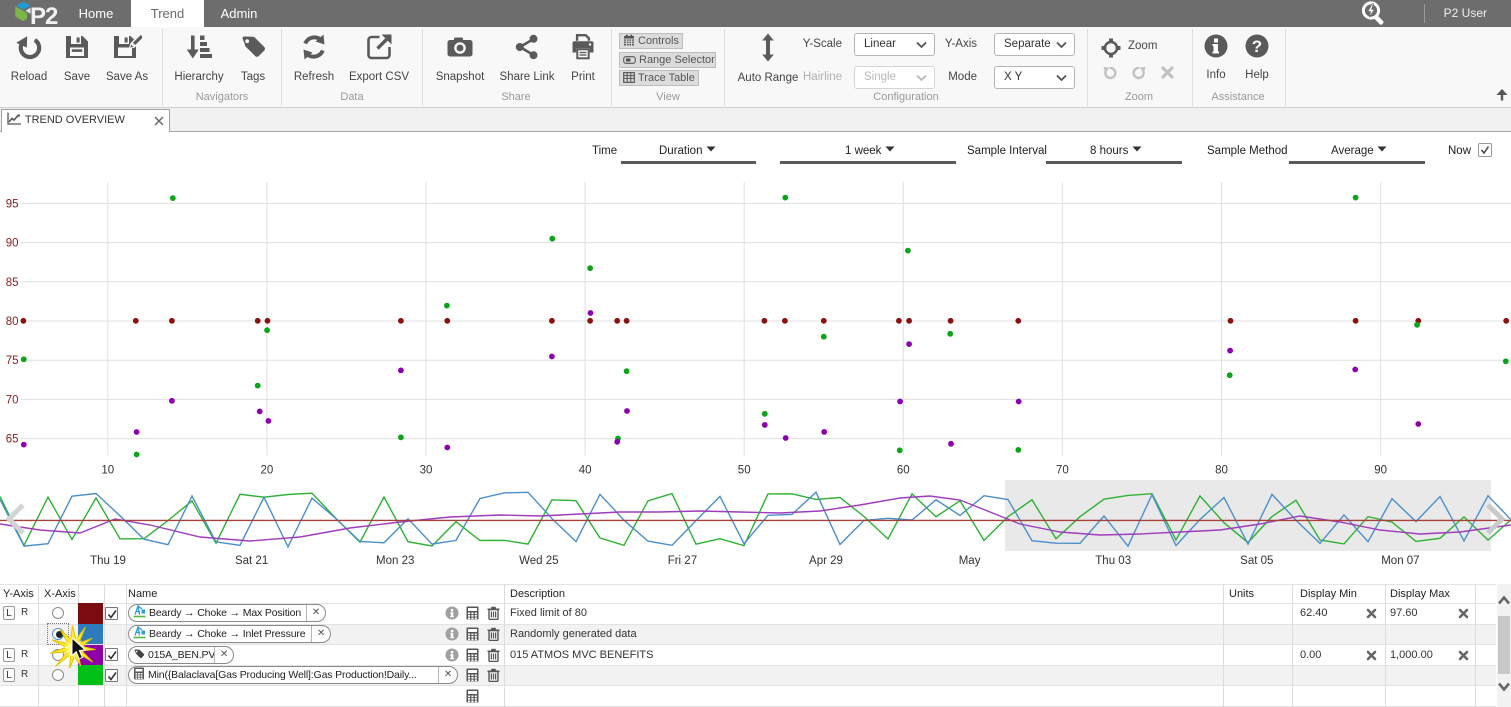 The width and height of the screenshot is (1511, 707). What do you see at coordinates (12, 204) in the screenshot?
I see `svg-text: 95` at bounding box center [12, 204].